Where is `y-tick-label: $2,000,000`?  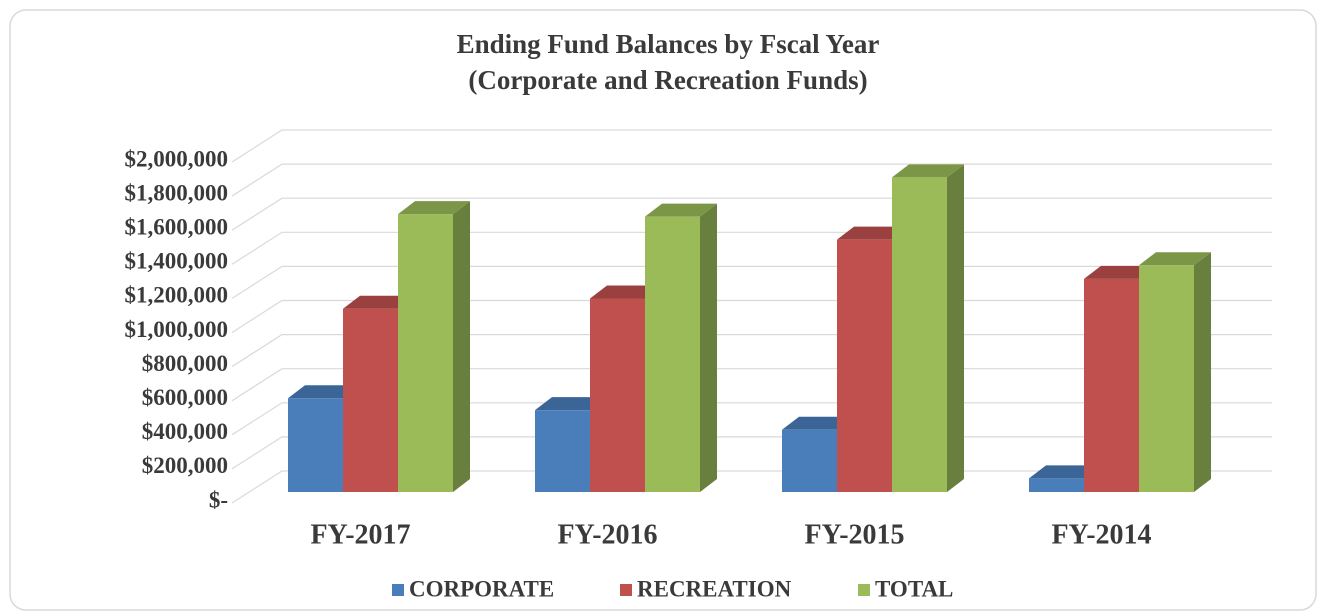 y-tick-label: $2,000,000 is located at coordinates (177, 158).